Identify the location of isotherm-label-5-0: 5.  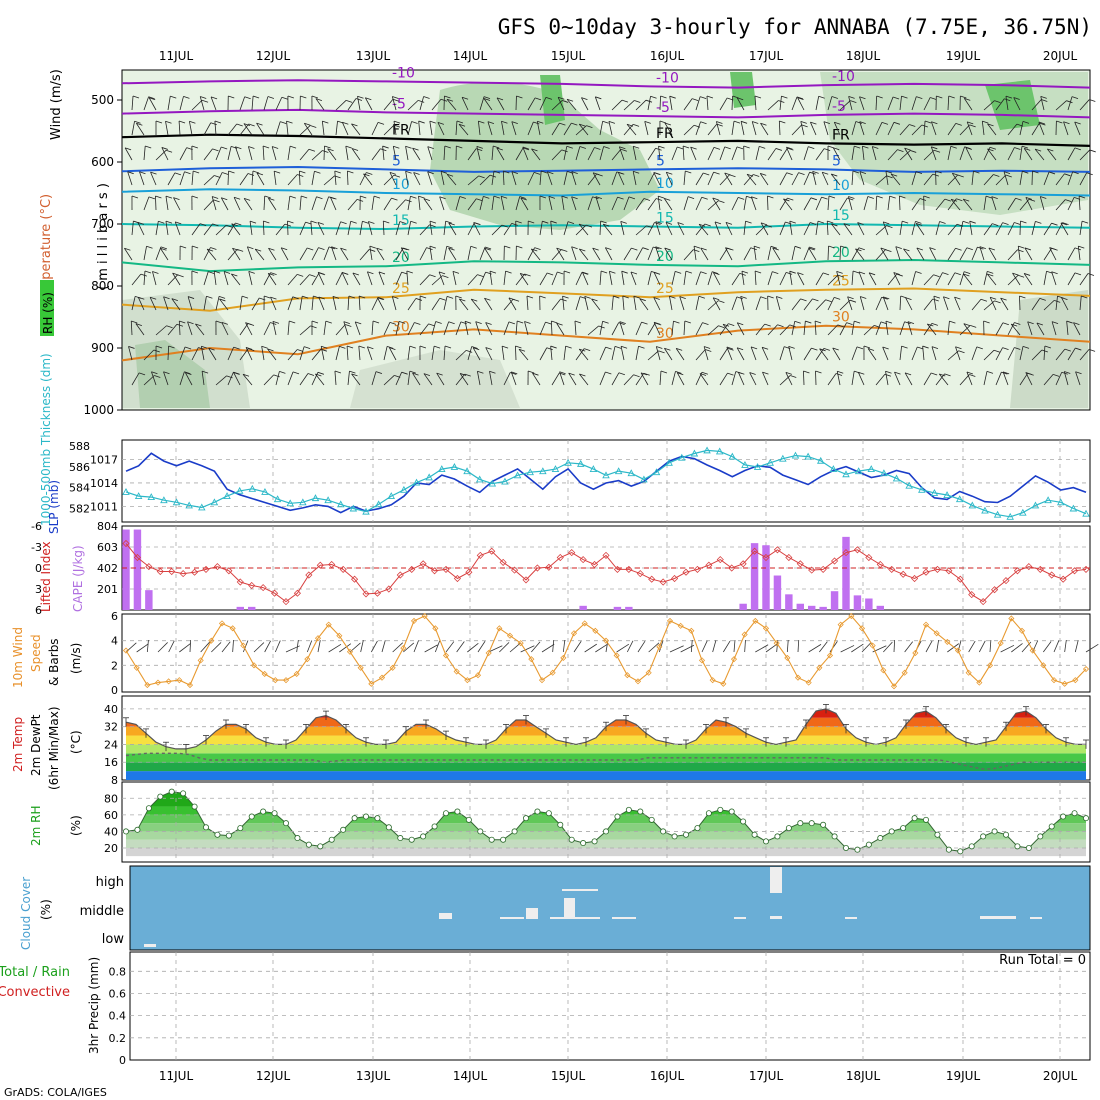
(396, 161).